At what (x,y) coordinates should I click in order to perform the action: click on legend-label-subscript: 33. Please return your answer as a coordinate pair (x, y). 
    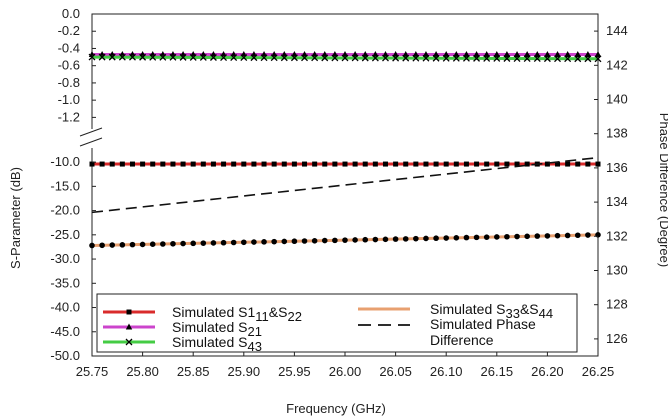
    Looking at the image, I should click on (512, 313).